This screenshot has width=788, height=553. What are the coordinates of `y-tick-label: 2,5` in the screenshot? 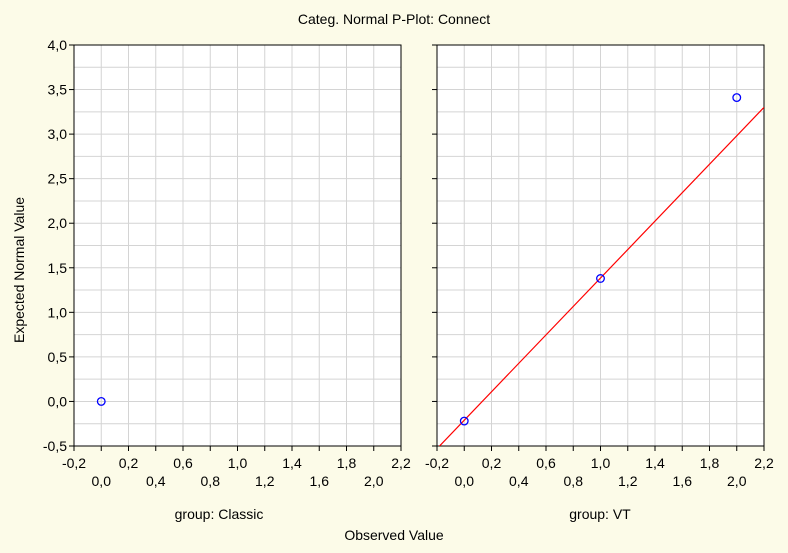 It's located at (58, 179).